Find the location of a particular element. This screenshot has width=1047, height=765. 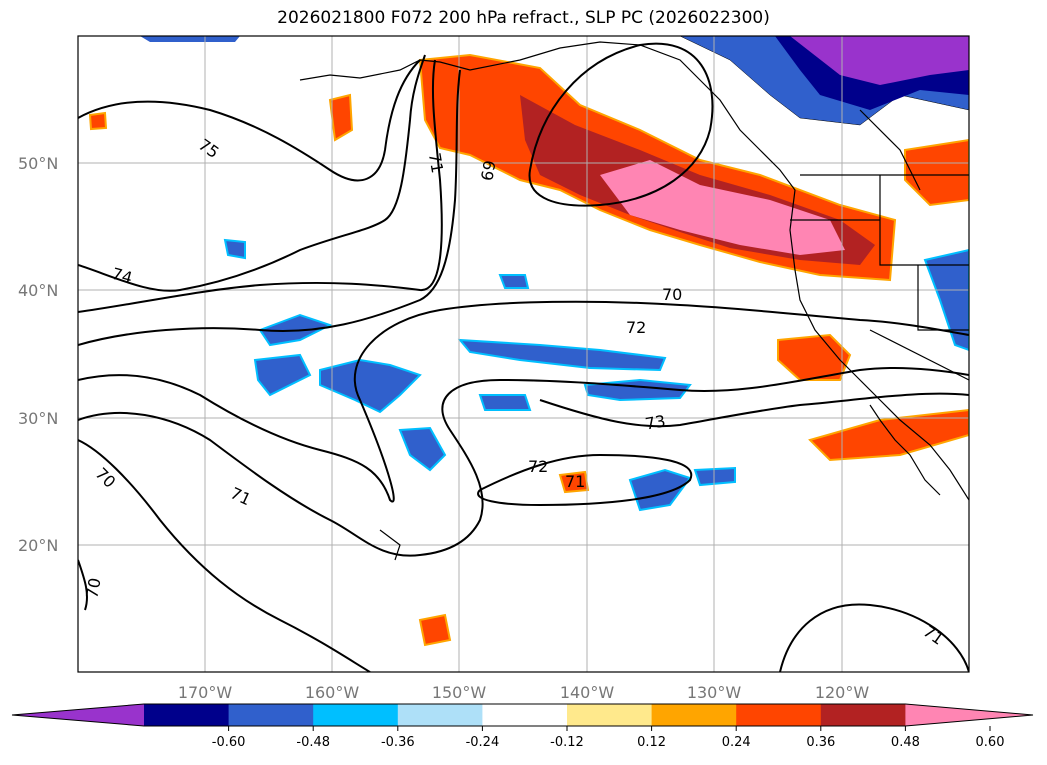

lon-label-120w: 120°W is located at coordinates (842, 692).